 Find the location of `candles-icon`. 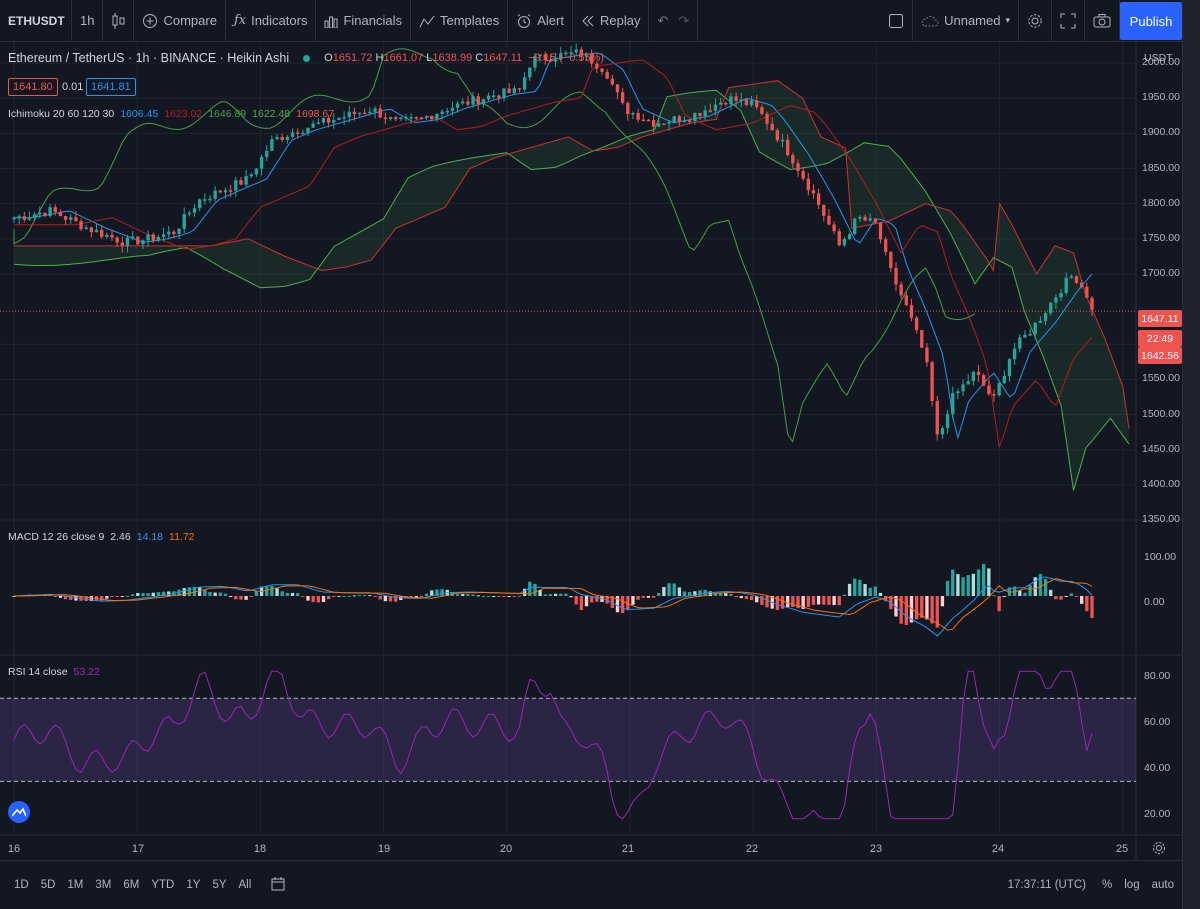

candles-icon is located at coordinates (118, 20).